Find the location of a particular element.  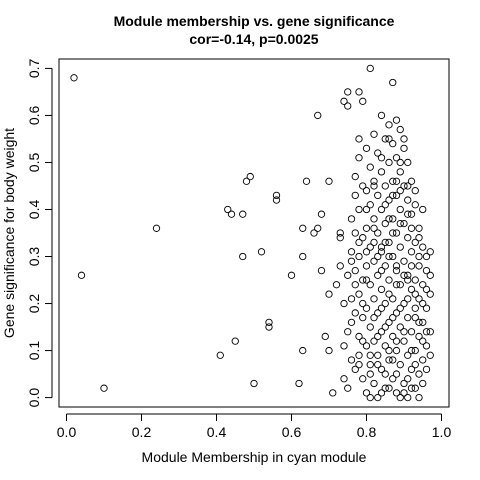

y-tick-label: 0.7 is located at coordinates (34, 68).